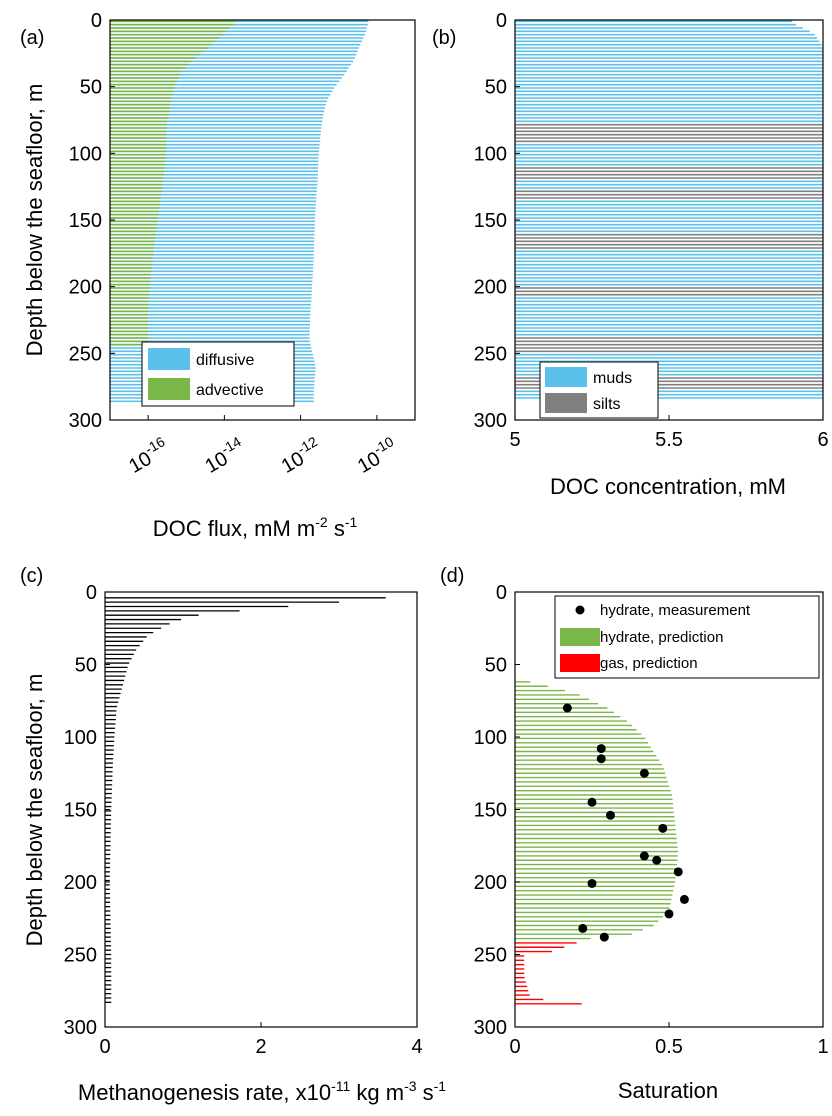 The width and height of the screenshot is (832, 1116). What do you see at coordinates (580, 663) in the screenshot?
I see `legend-swatch-gas-prediction` at bounding box center [580, 663].